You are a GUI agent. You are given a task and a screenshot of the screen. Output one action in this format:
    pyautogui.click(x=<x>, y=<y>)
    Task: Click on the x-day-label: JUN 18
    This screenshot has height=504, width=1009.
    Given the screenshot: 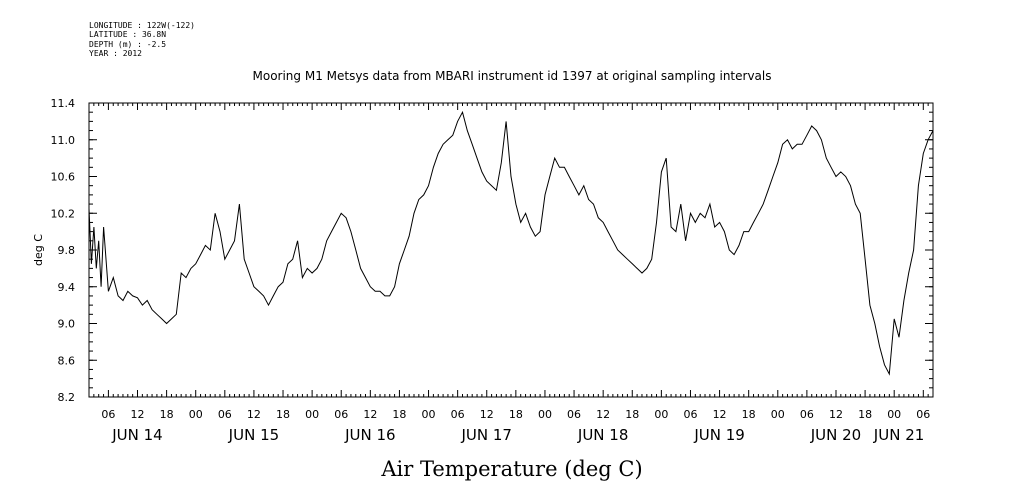 What is the action you would take?
    pyautogui.click(x=602, y=435)
    